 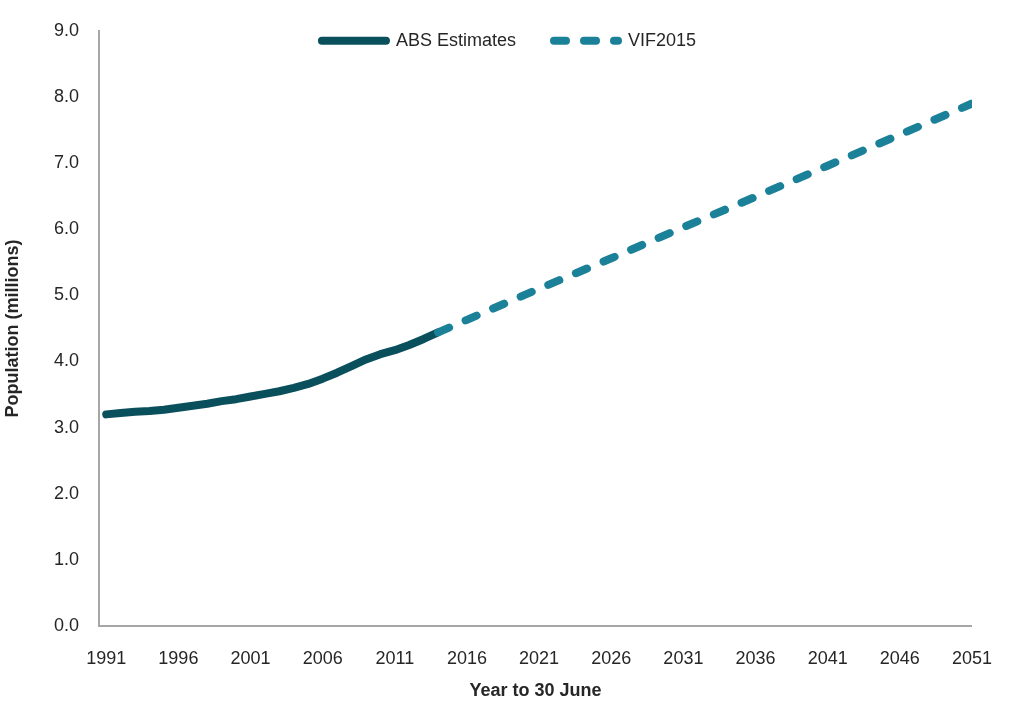 What do you see at coordinates (106, 657) in the screenshot?
I see `x-tick-label: 1991` at bounding box center [106, 657].